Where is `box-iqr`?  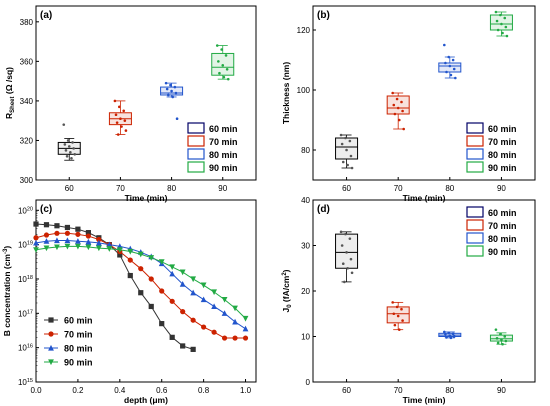
box-iqr is located at coordinates (501, 22).